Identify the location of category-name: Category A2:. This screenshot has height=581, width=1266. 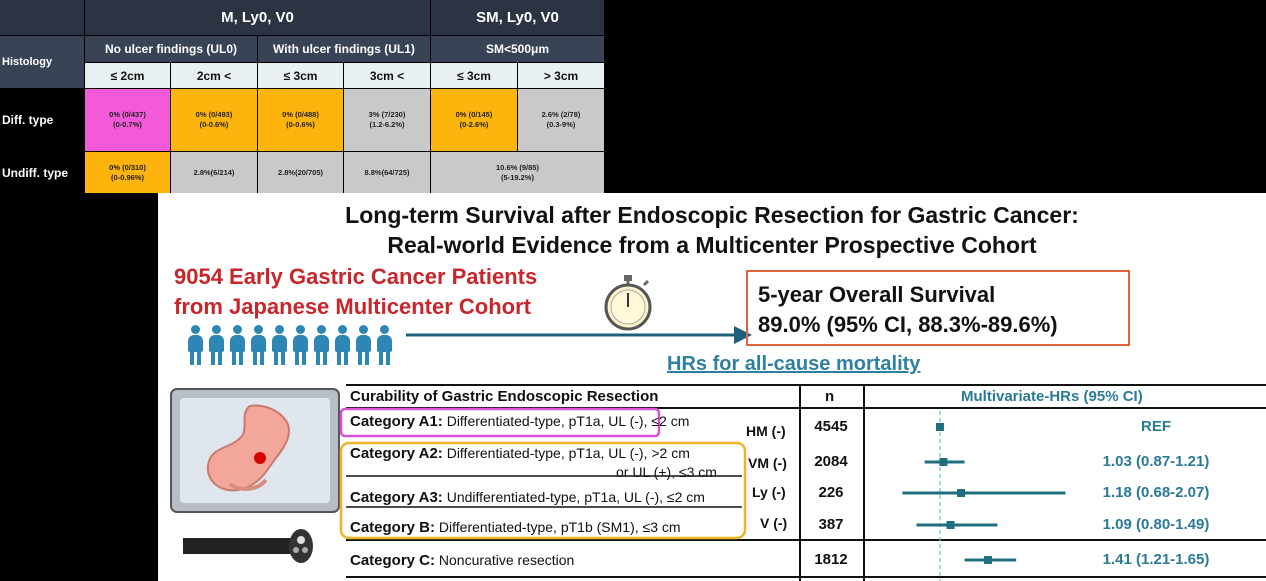
(396, 453).